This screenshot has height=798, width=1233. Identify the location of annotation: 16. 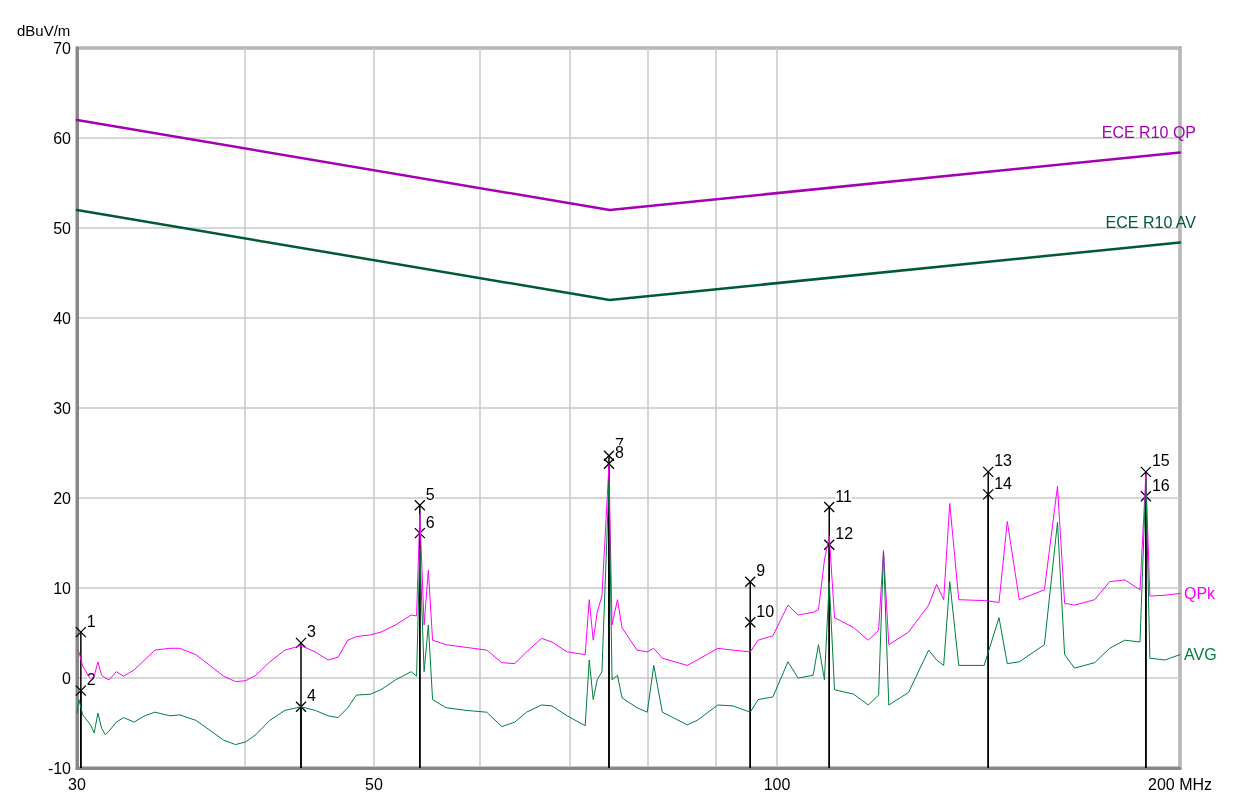
(1160, 485).